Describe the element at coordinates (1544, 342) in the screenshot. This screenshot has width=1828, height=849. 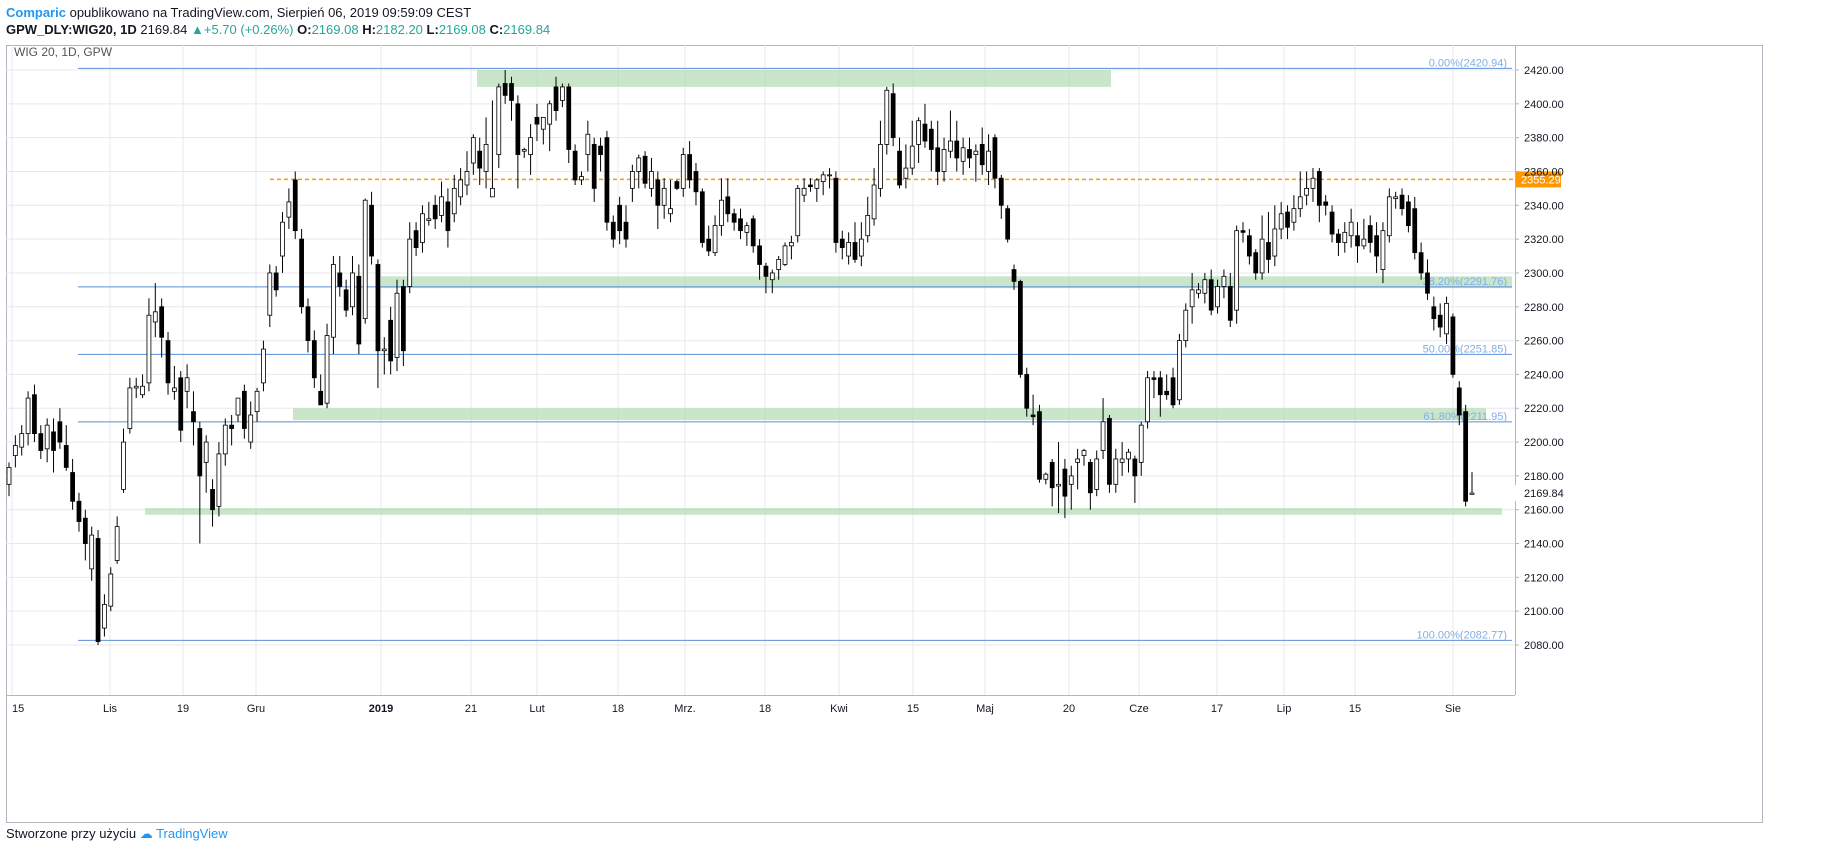
I see `y-tick-label: 2260.00` at that location.